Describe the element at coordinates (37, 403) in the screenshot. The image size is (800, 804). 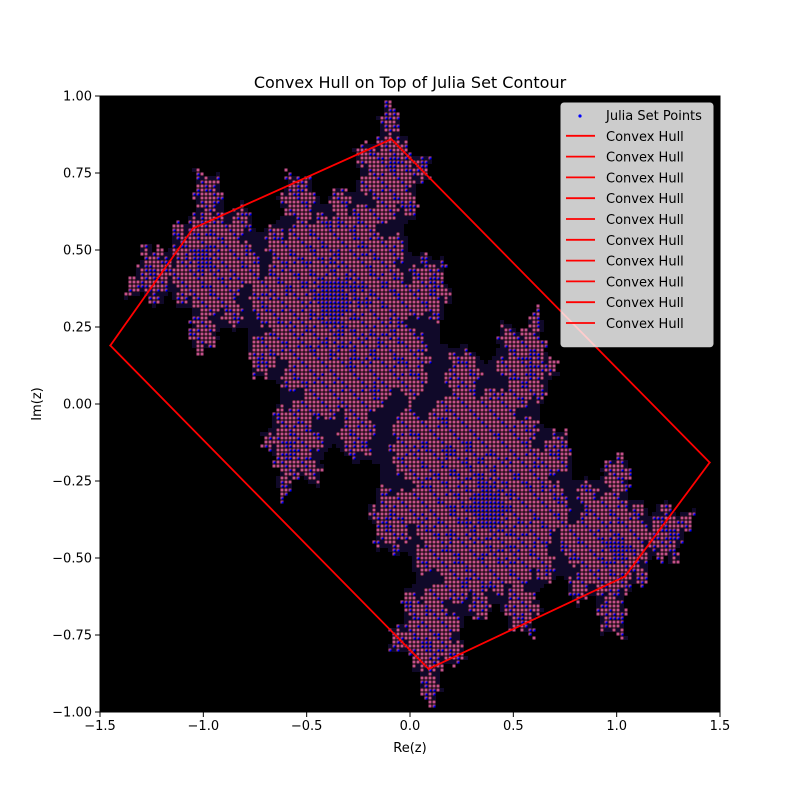
I see `y-axis-label: Im(z)` at that location.